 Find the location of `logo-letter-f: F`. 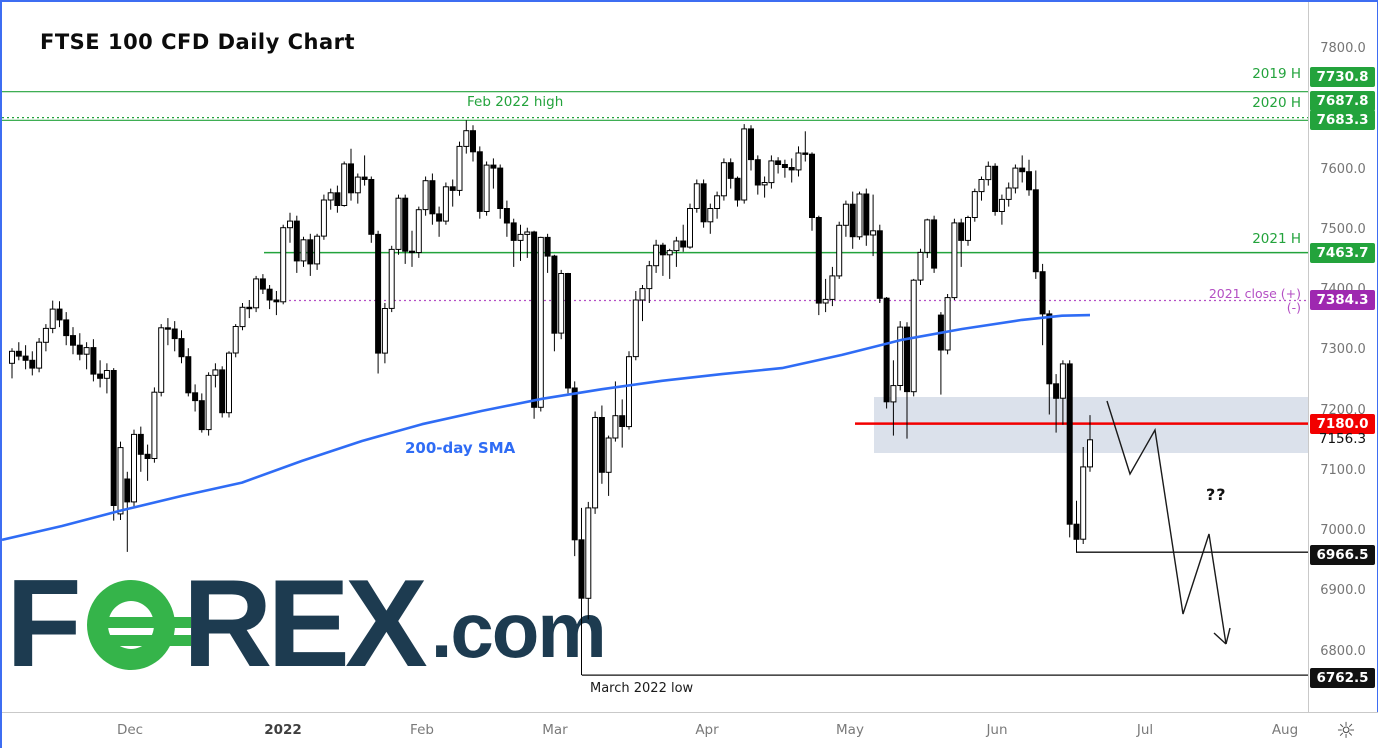

logo-letter-f: F is located at coordinates (44, 624).